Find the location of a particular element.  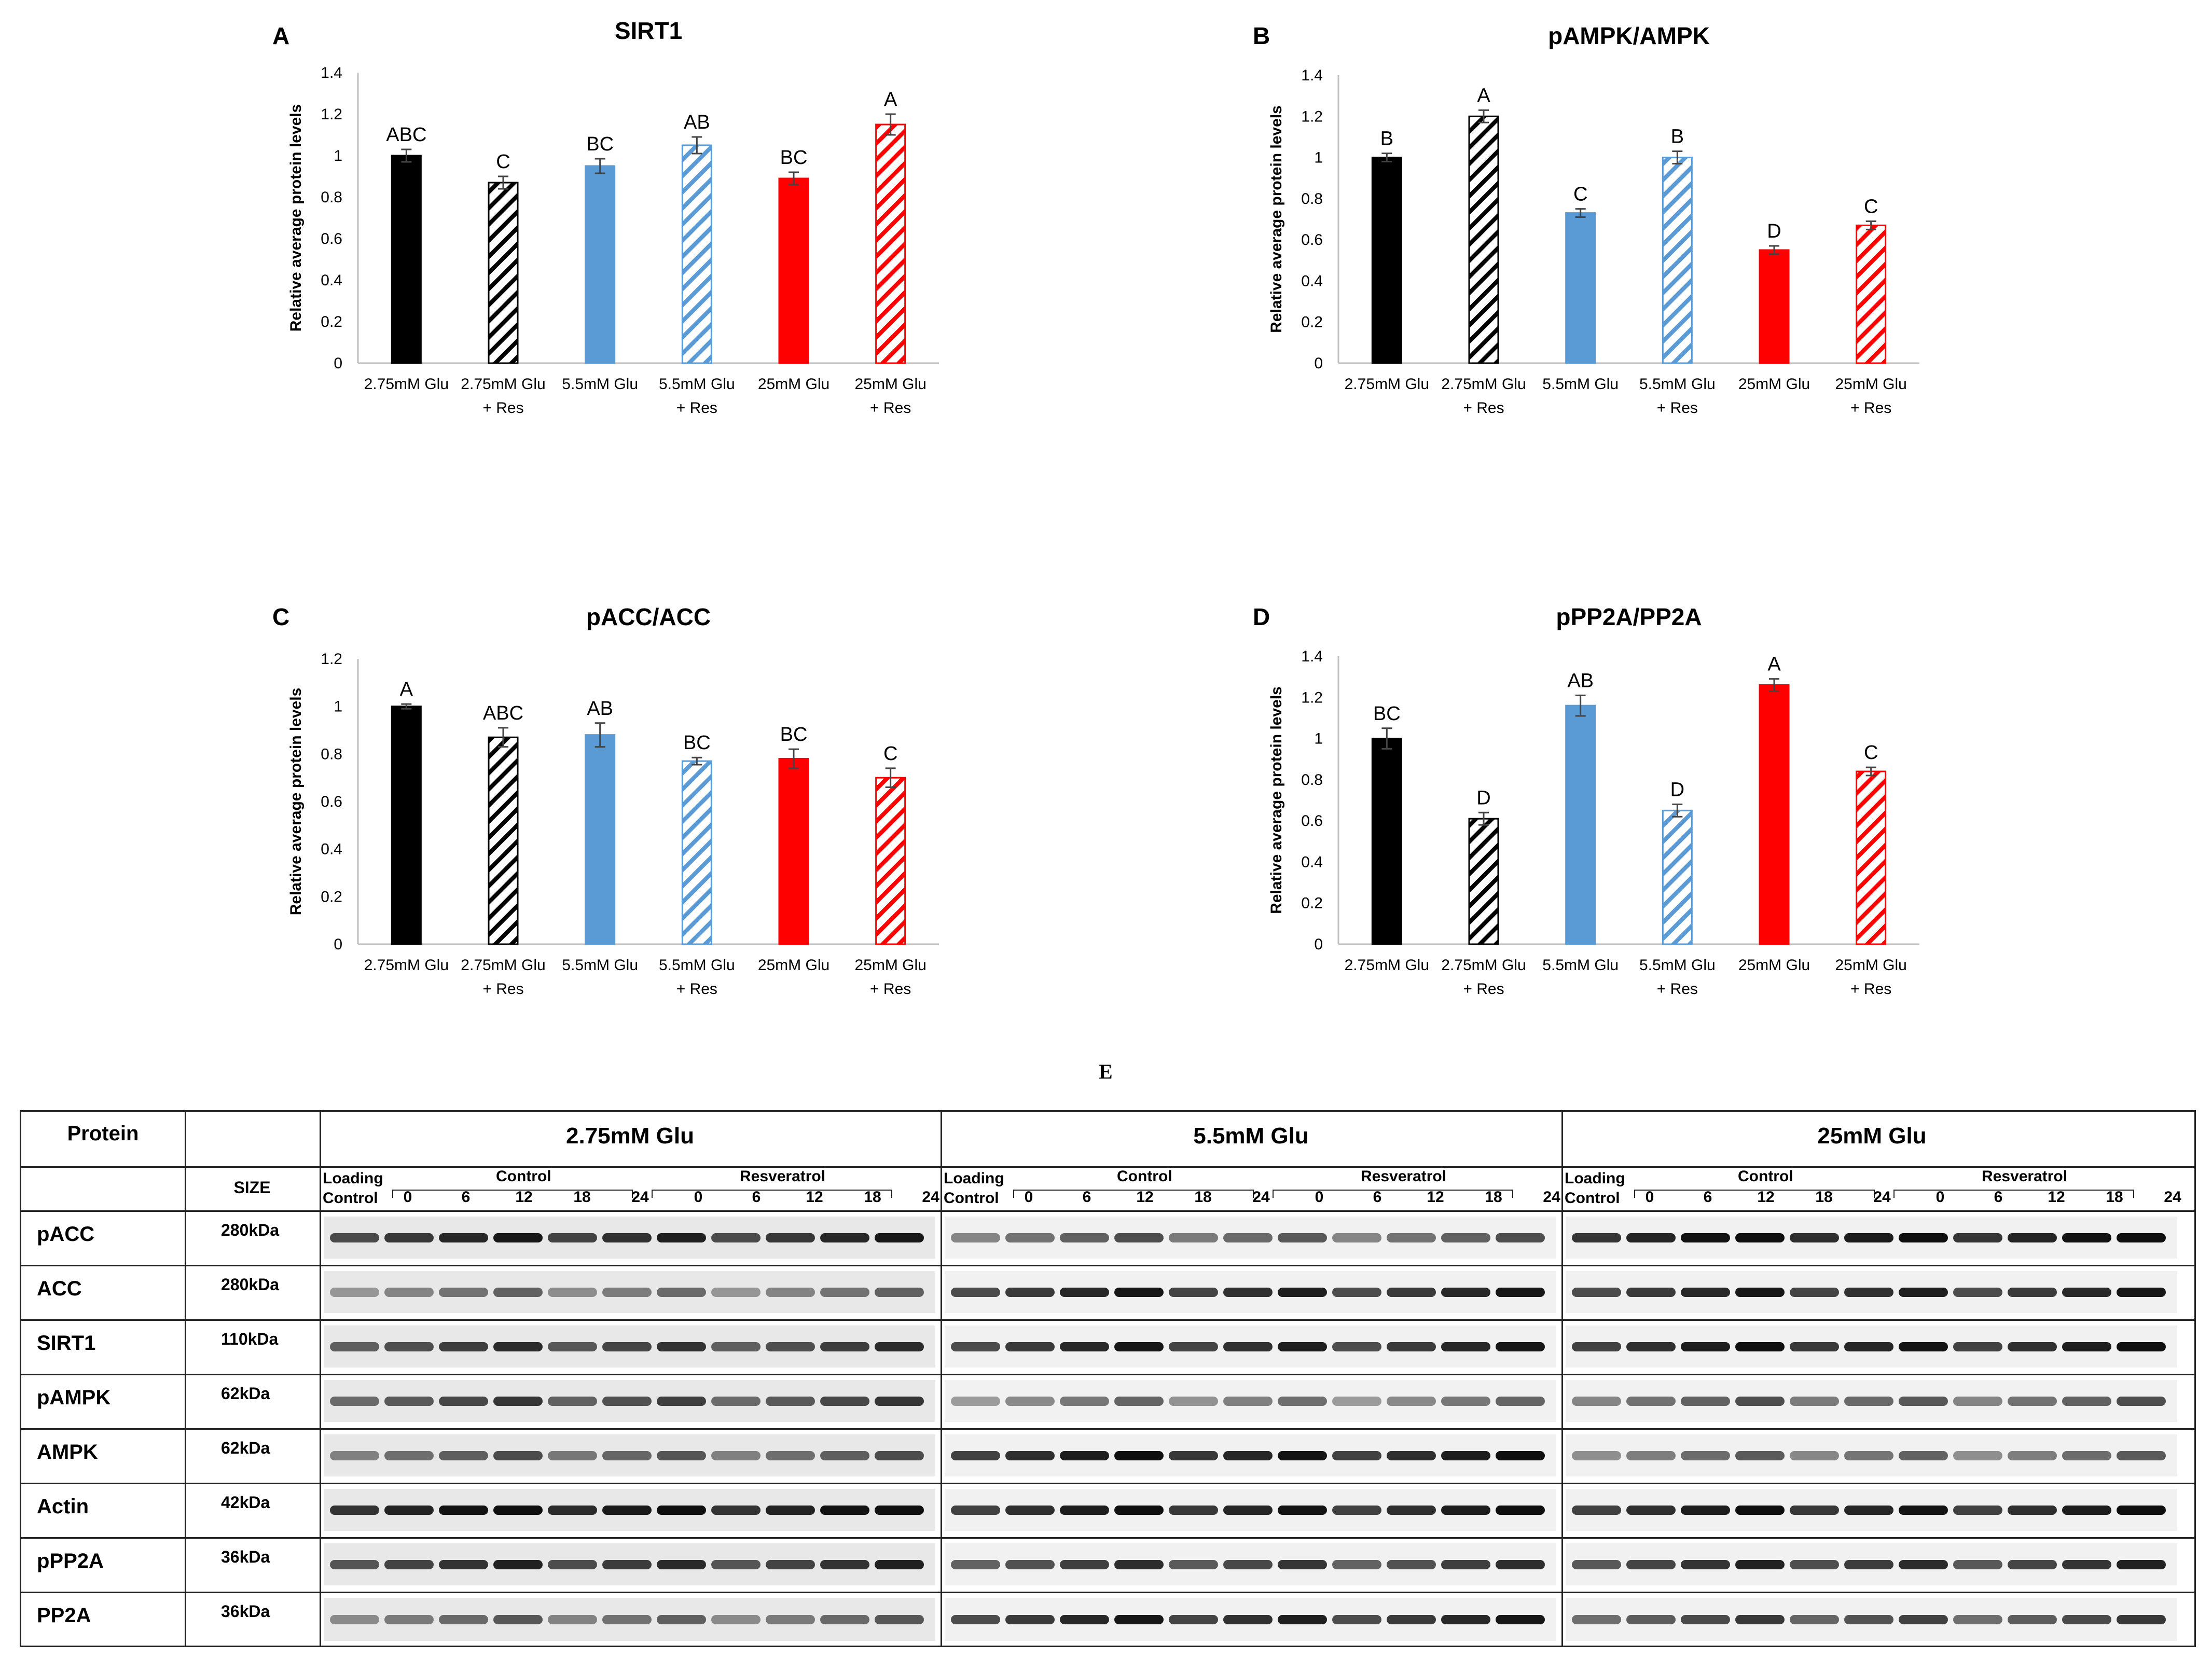

control-bracket is located at coordinates (1133, 1194).